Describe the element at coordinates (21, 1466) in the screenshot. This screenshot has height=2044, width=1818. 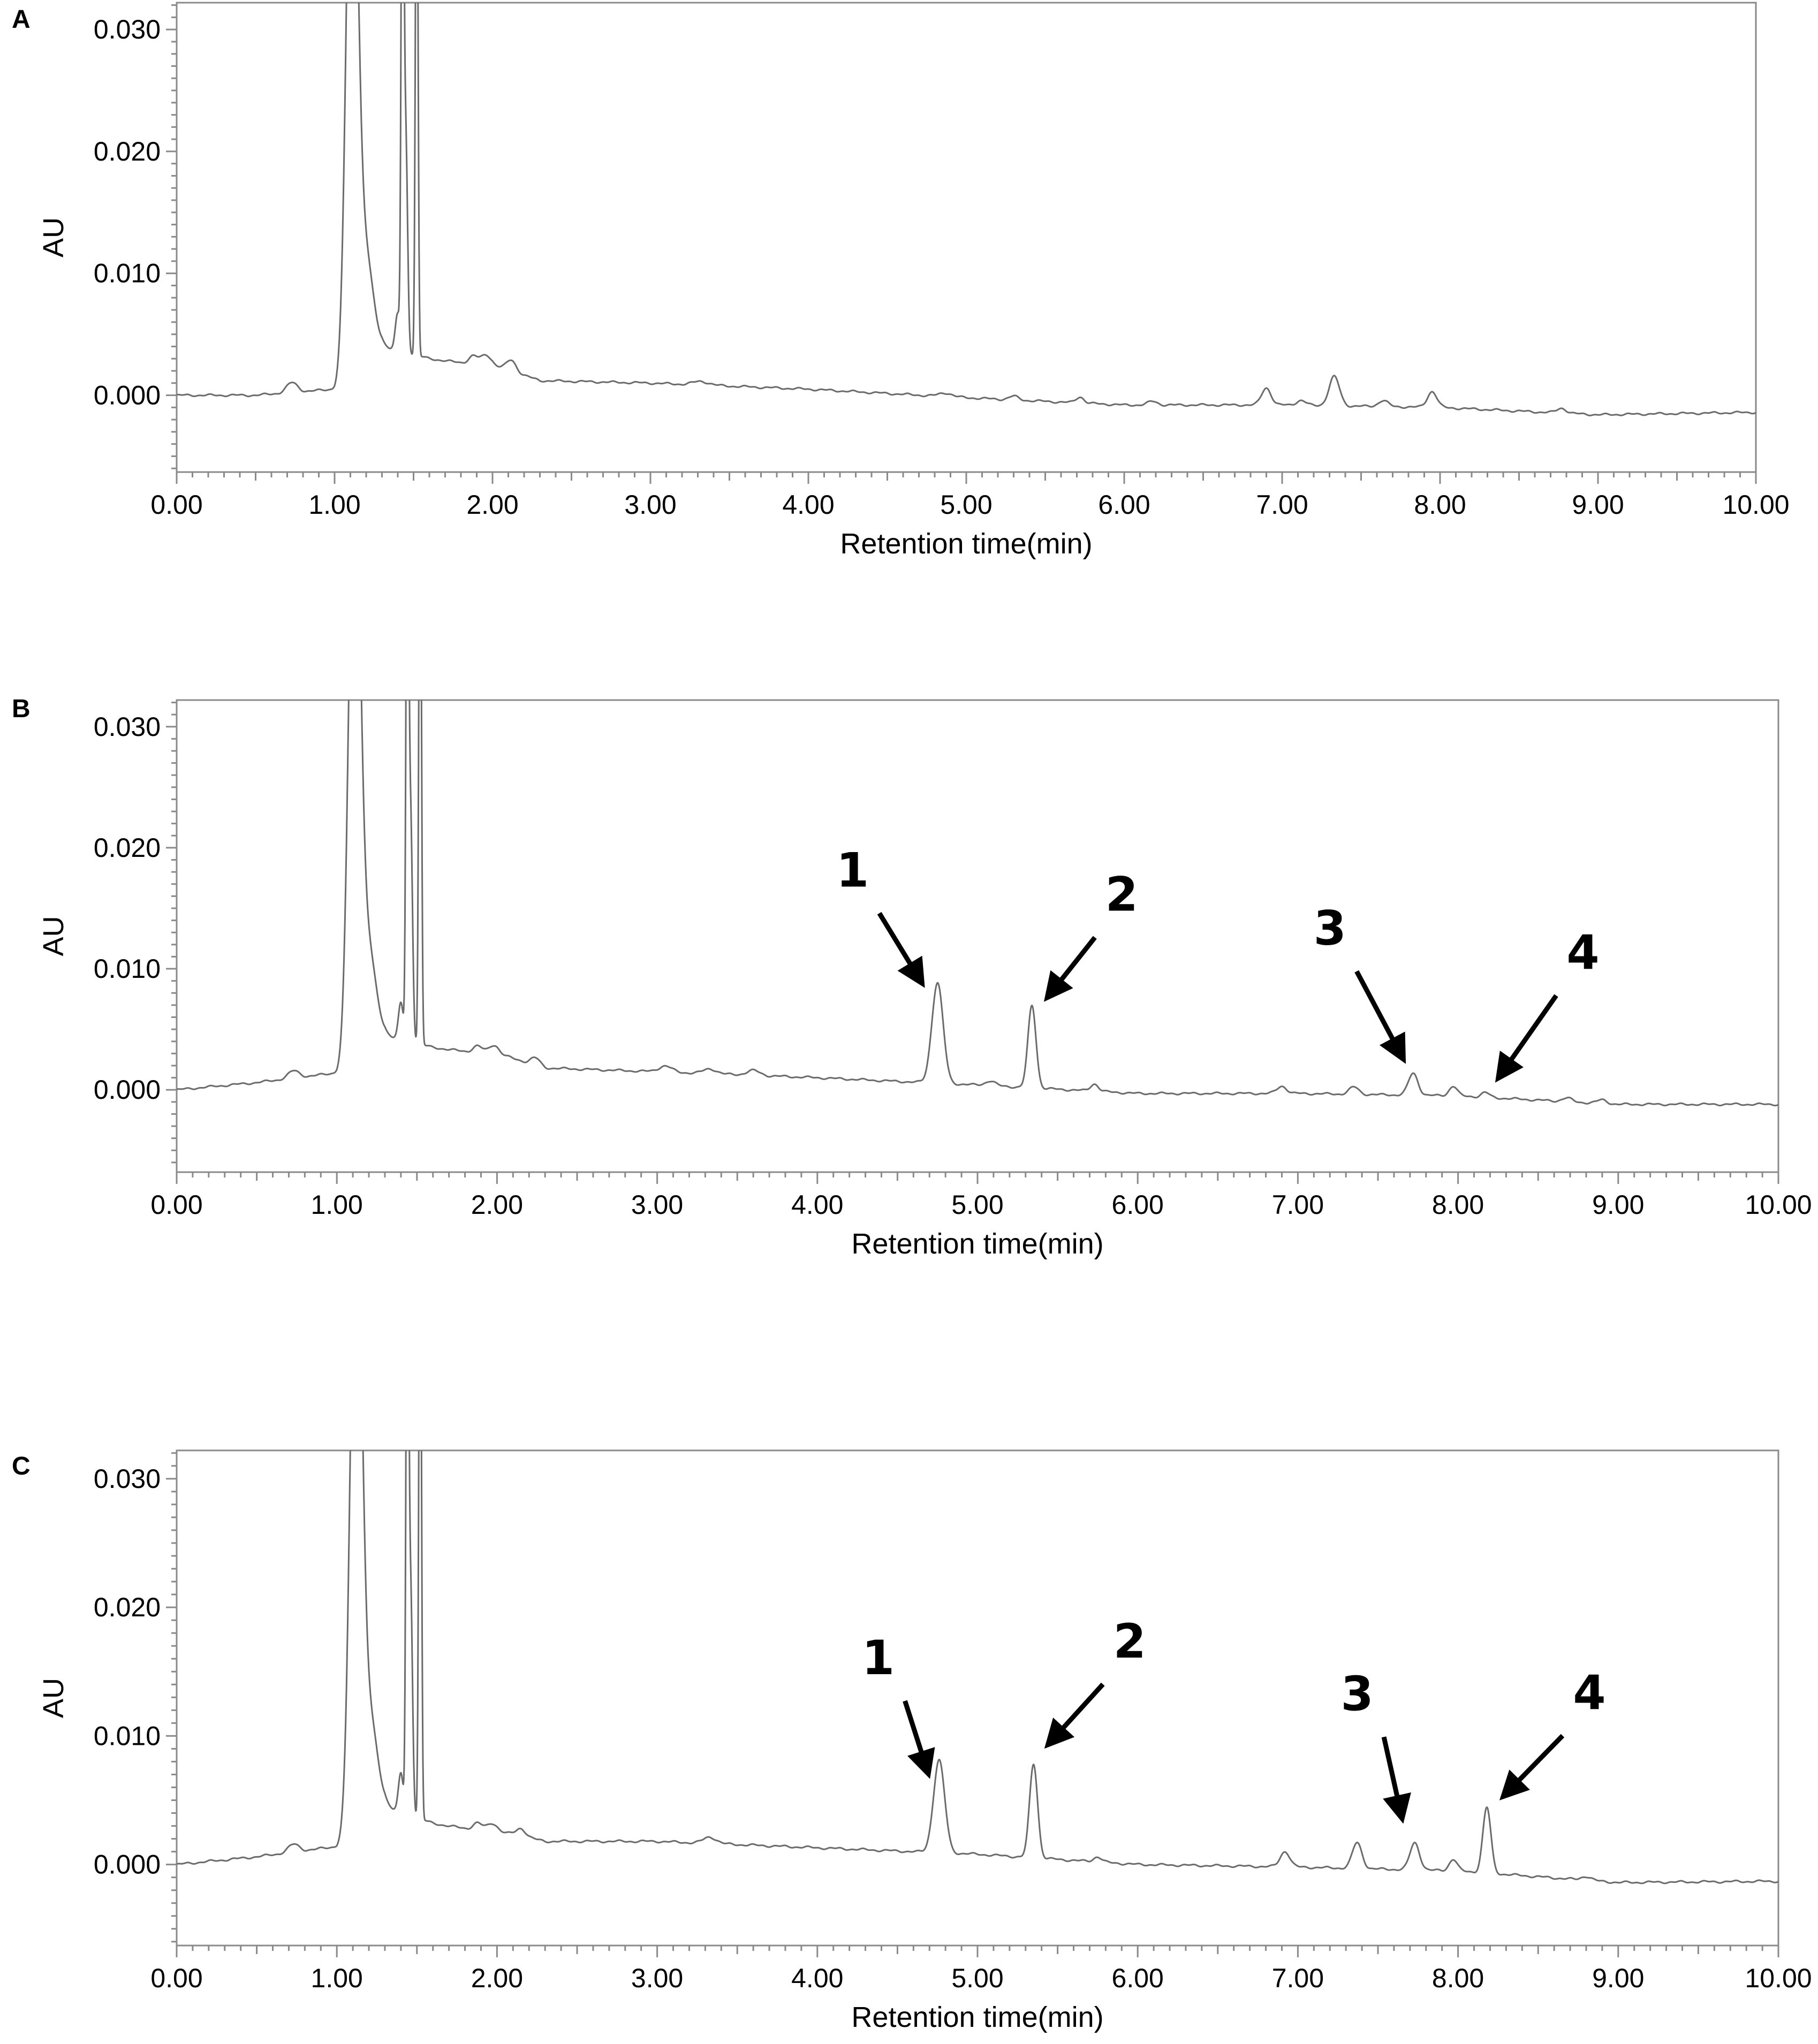
I see `panel-letter: C` at that location.